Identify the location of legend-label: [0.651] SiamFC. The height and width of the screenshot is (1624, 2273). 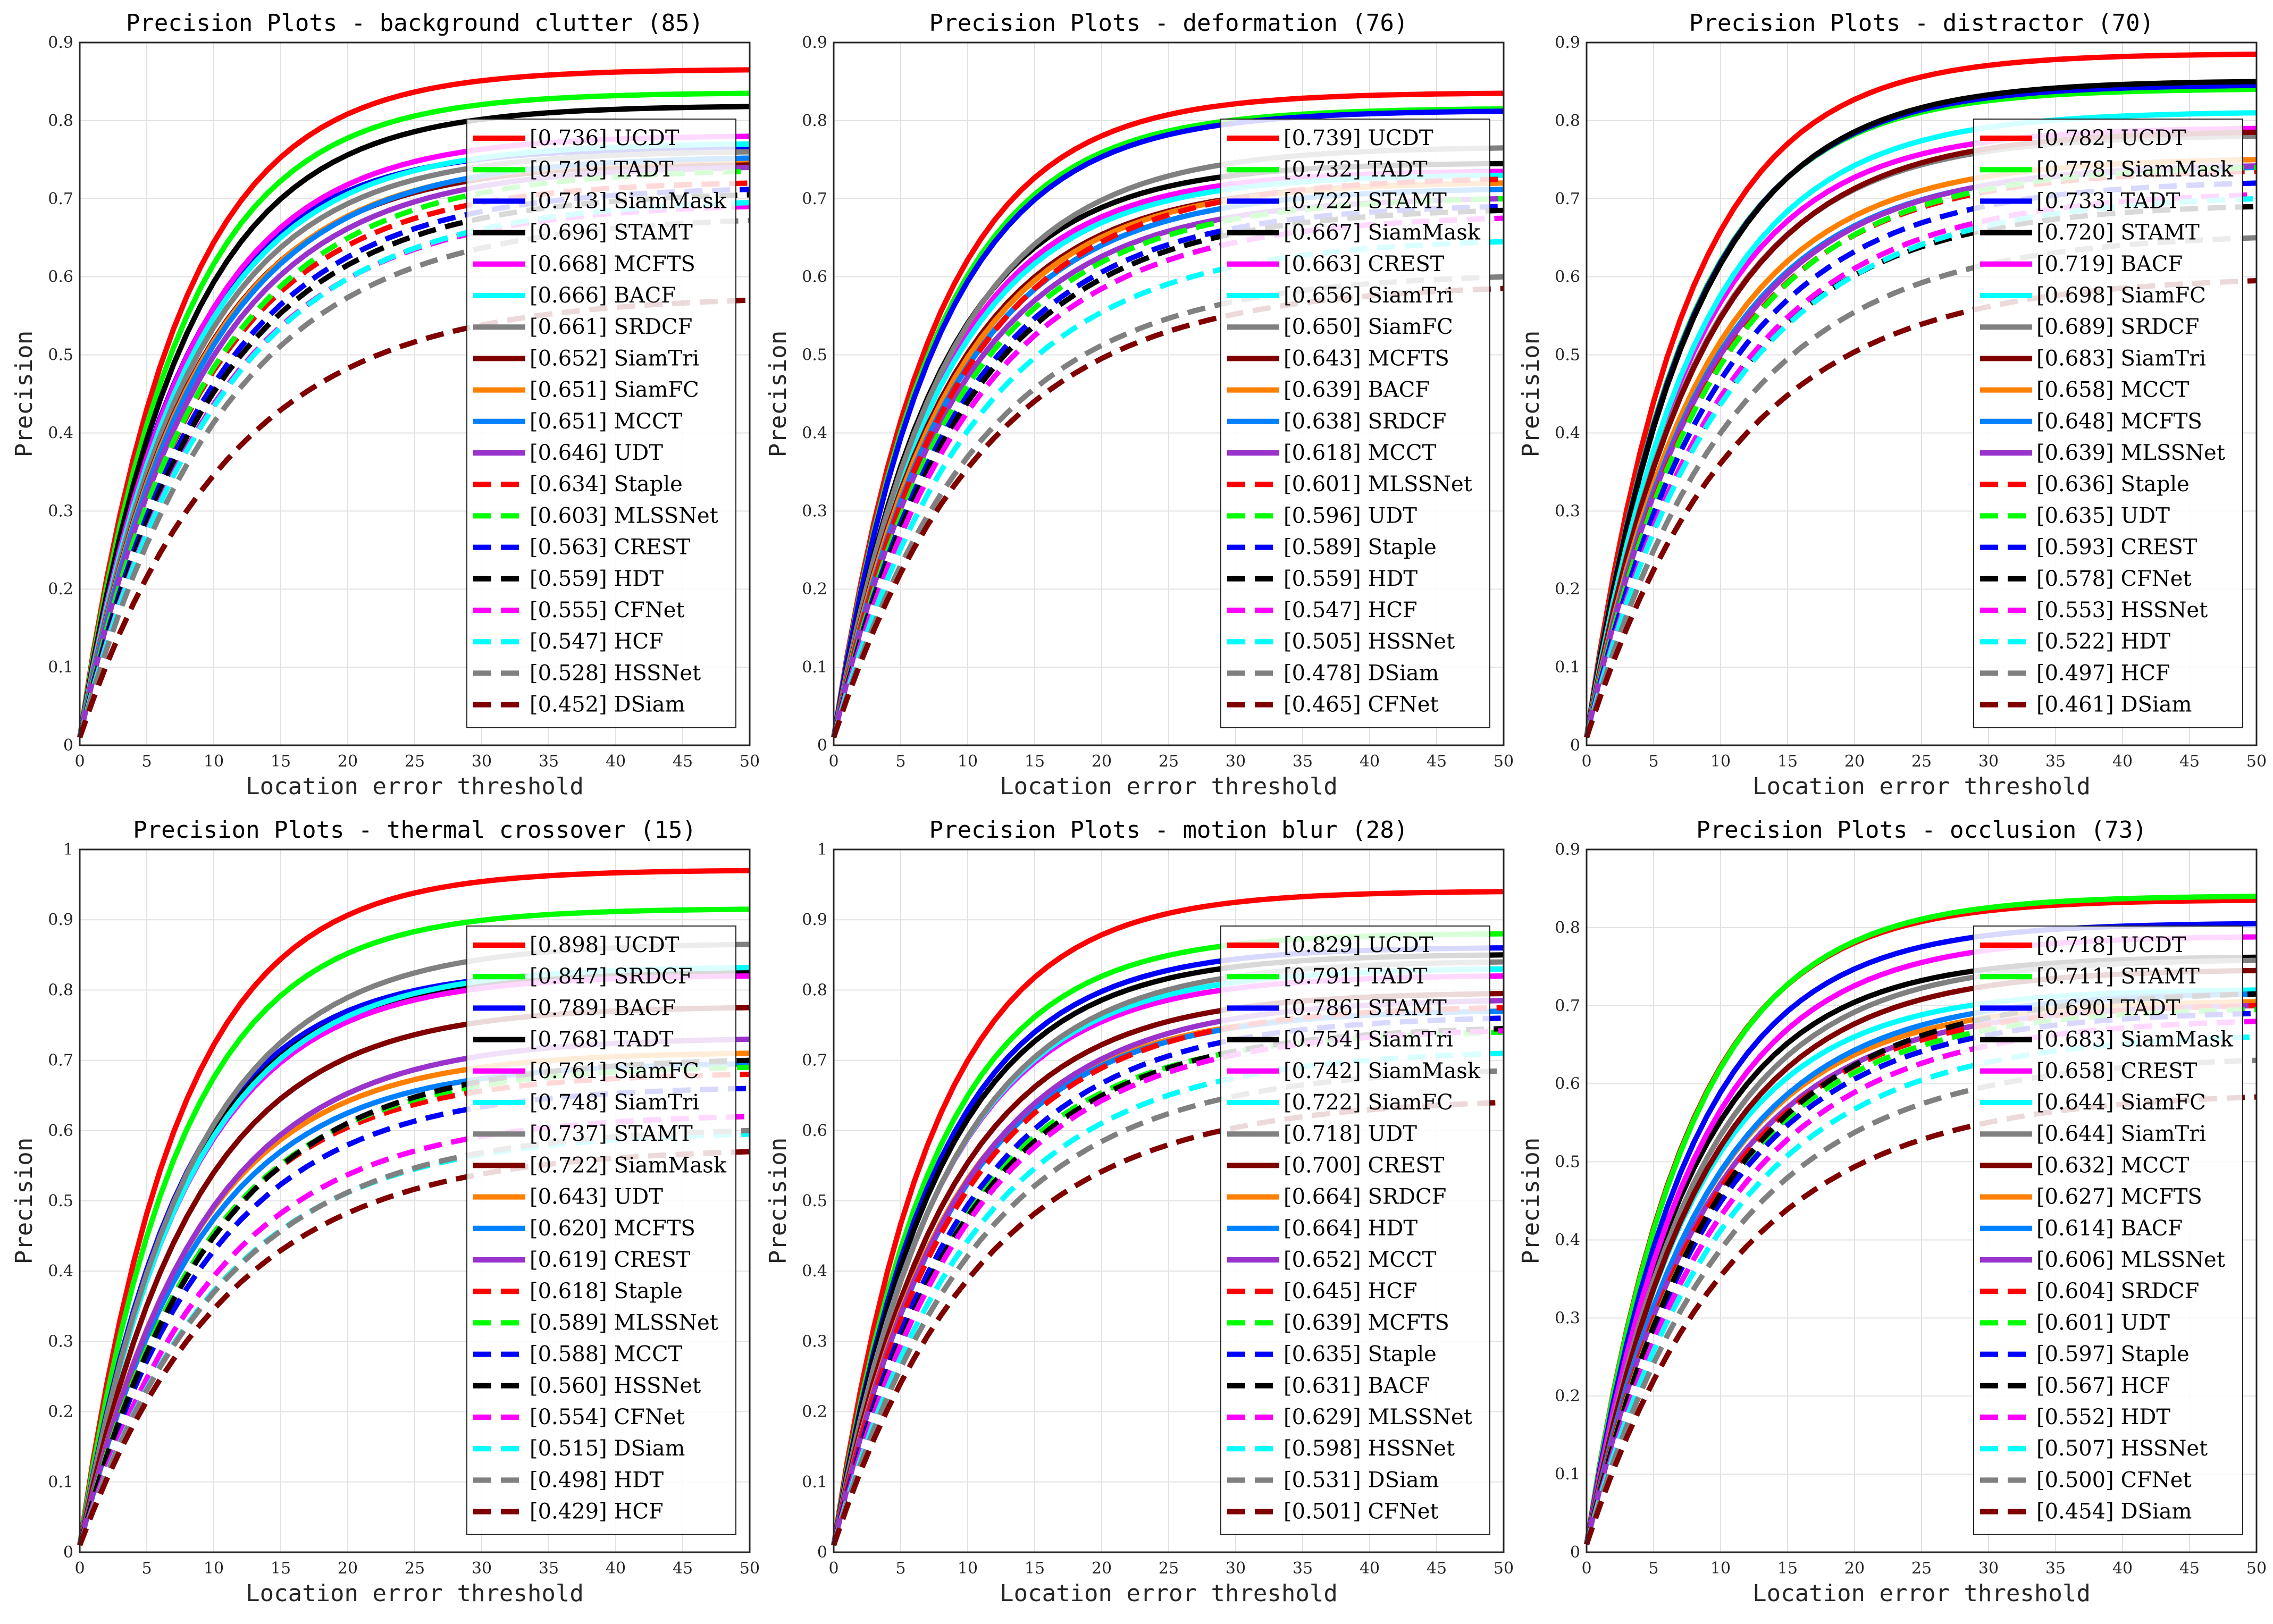
(614, 390).